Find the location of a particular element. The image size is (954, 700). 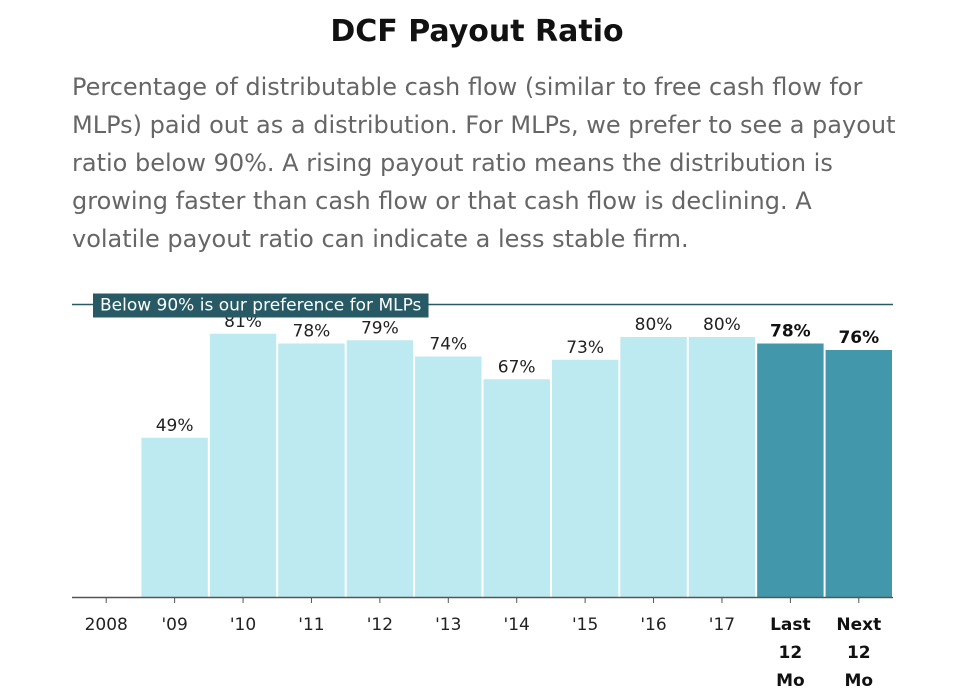

x-tick-label: '16 is located at coordinates (653, 625).